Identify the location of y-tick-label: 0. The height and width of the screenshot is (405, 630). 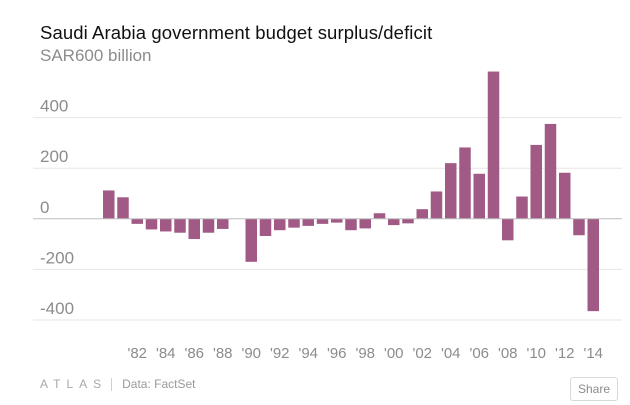
(44, 207).